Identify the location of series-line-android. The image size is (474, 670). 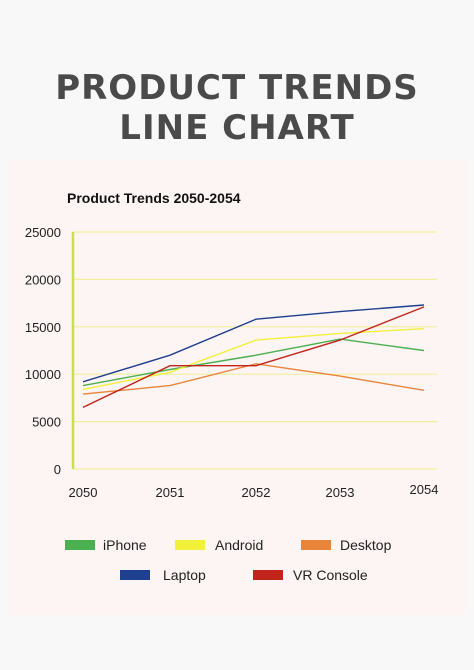
(253, 359).